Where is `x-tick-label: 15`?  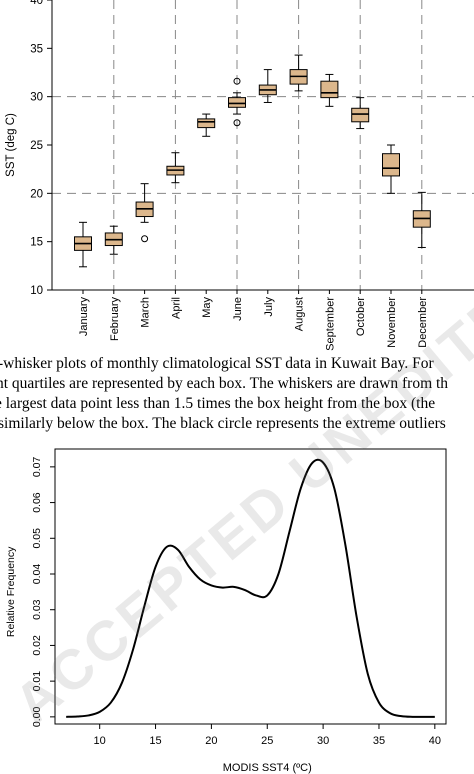 x-tick-label: 15 is located at coordinates (155, 741).